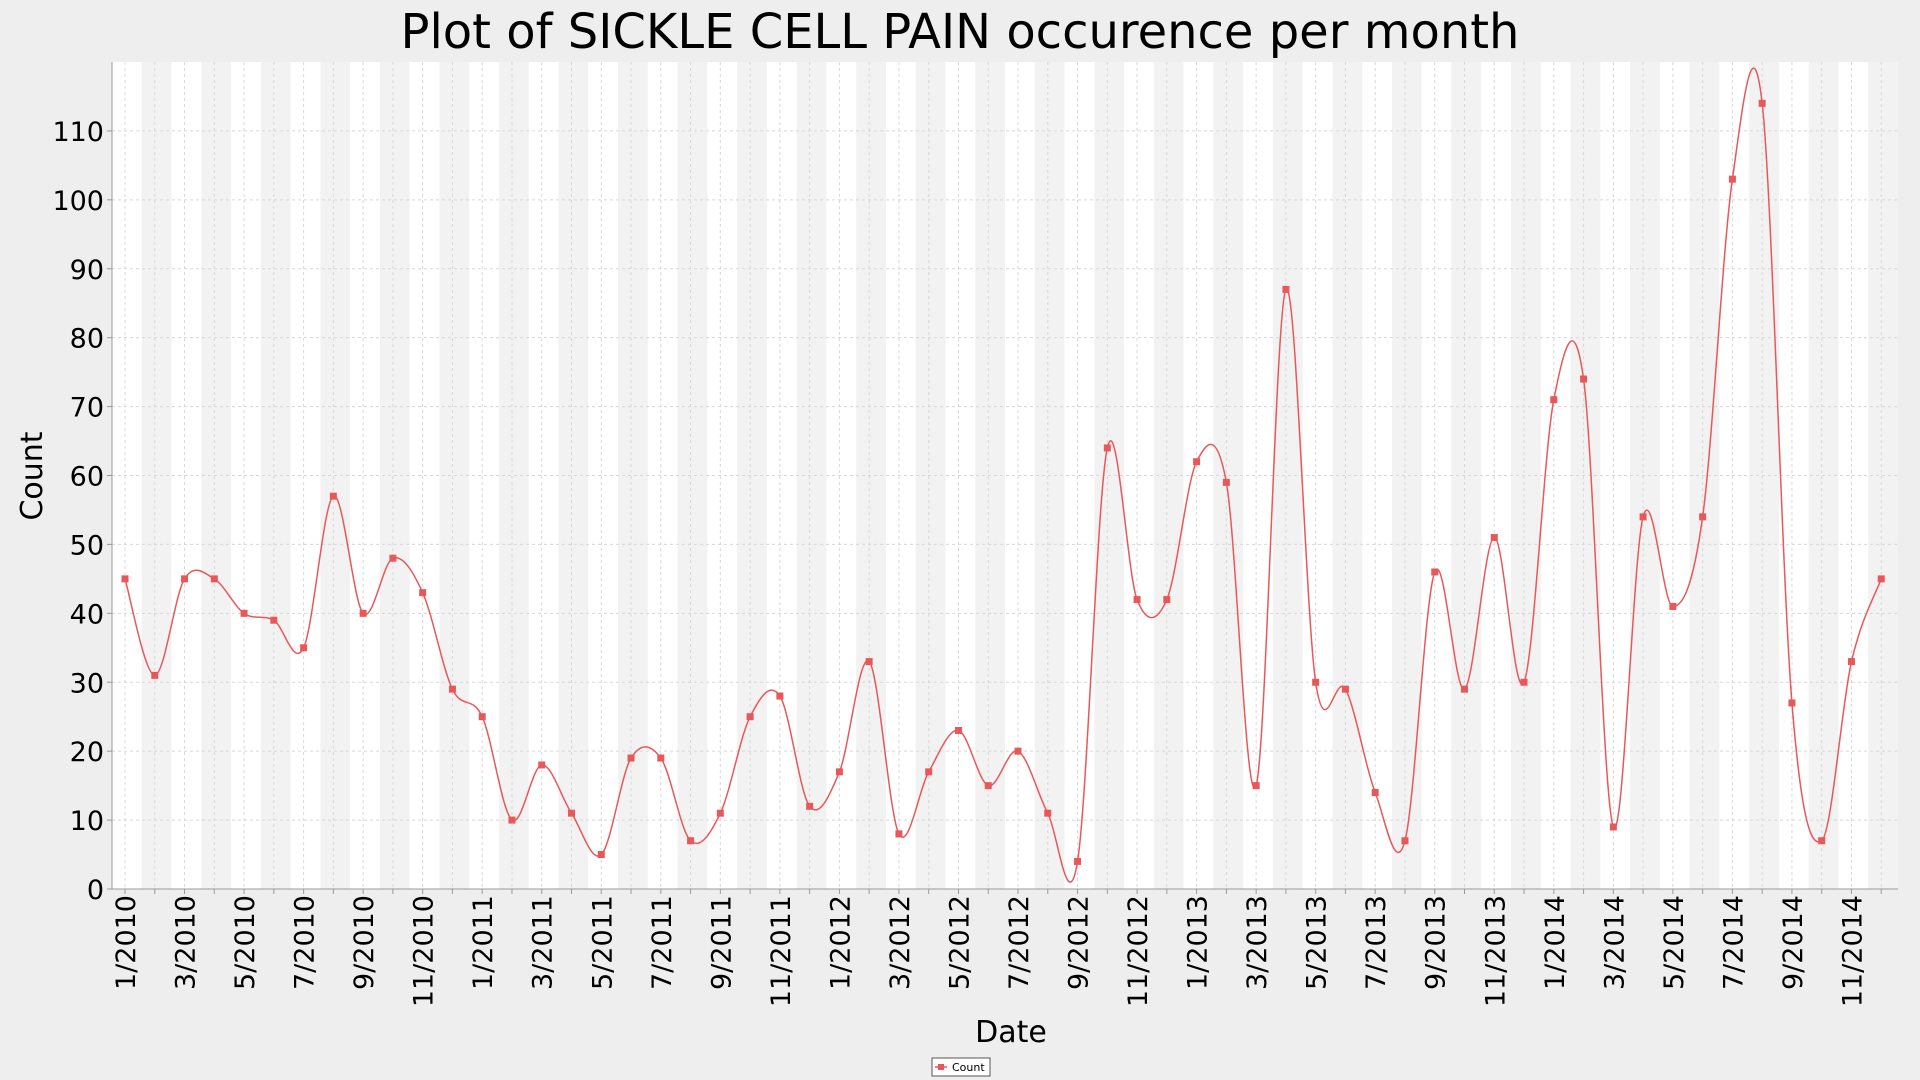 Image resolution: width=1920 pixels, height=1080 pixels. What do you see at coordinates (87, 614) in the screenshot?
I see `y-tick-label: 40` at bounding box center [87, 614].